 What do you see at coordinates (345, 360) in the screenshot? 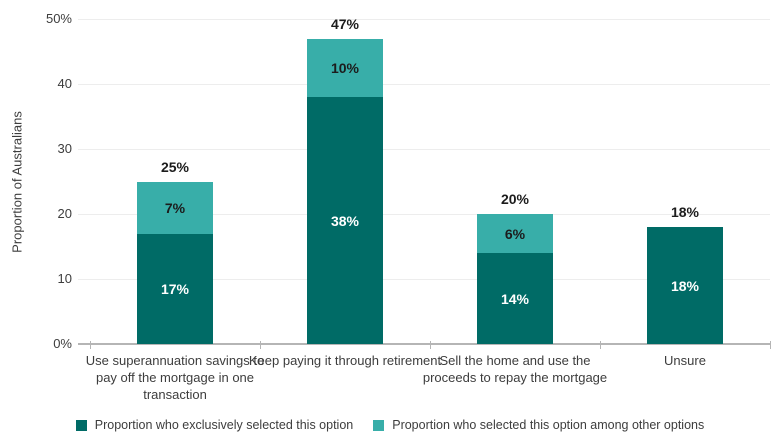
I see `category-label: Keep paying it through retirement` at bounding box center [345, 360].